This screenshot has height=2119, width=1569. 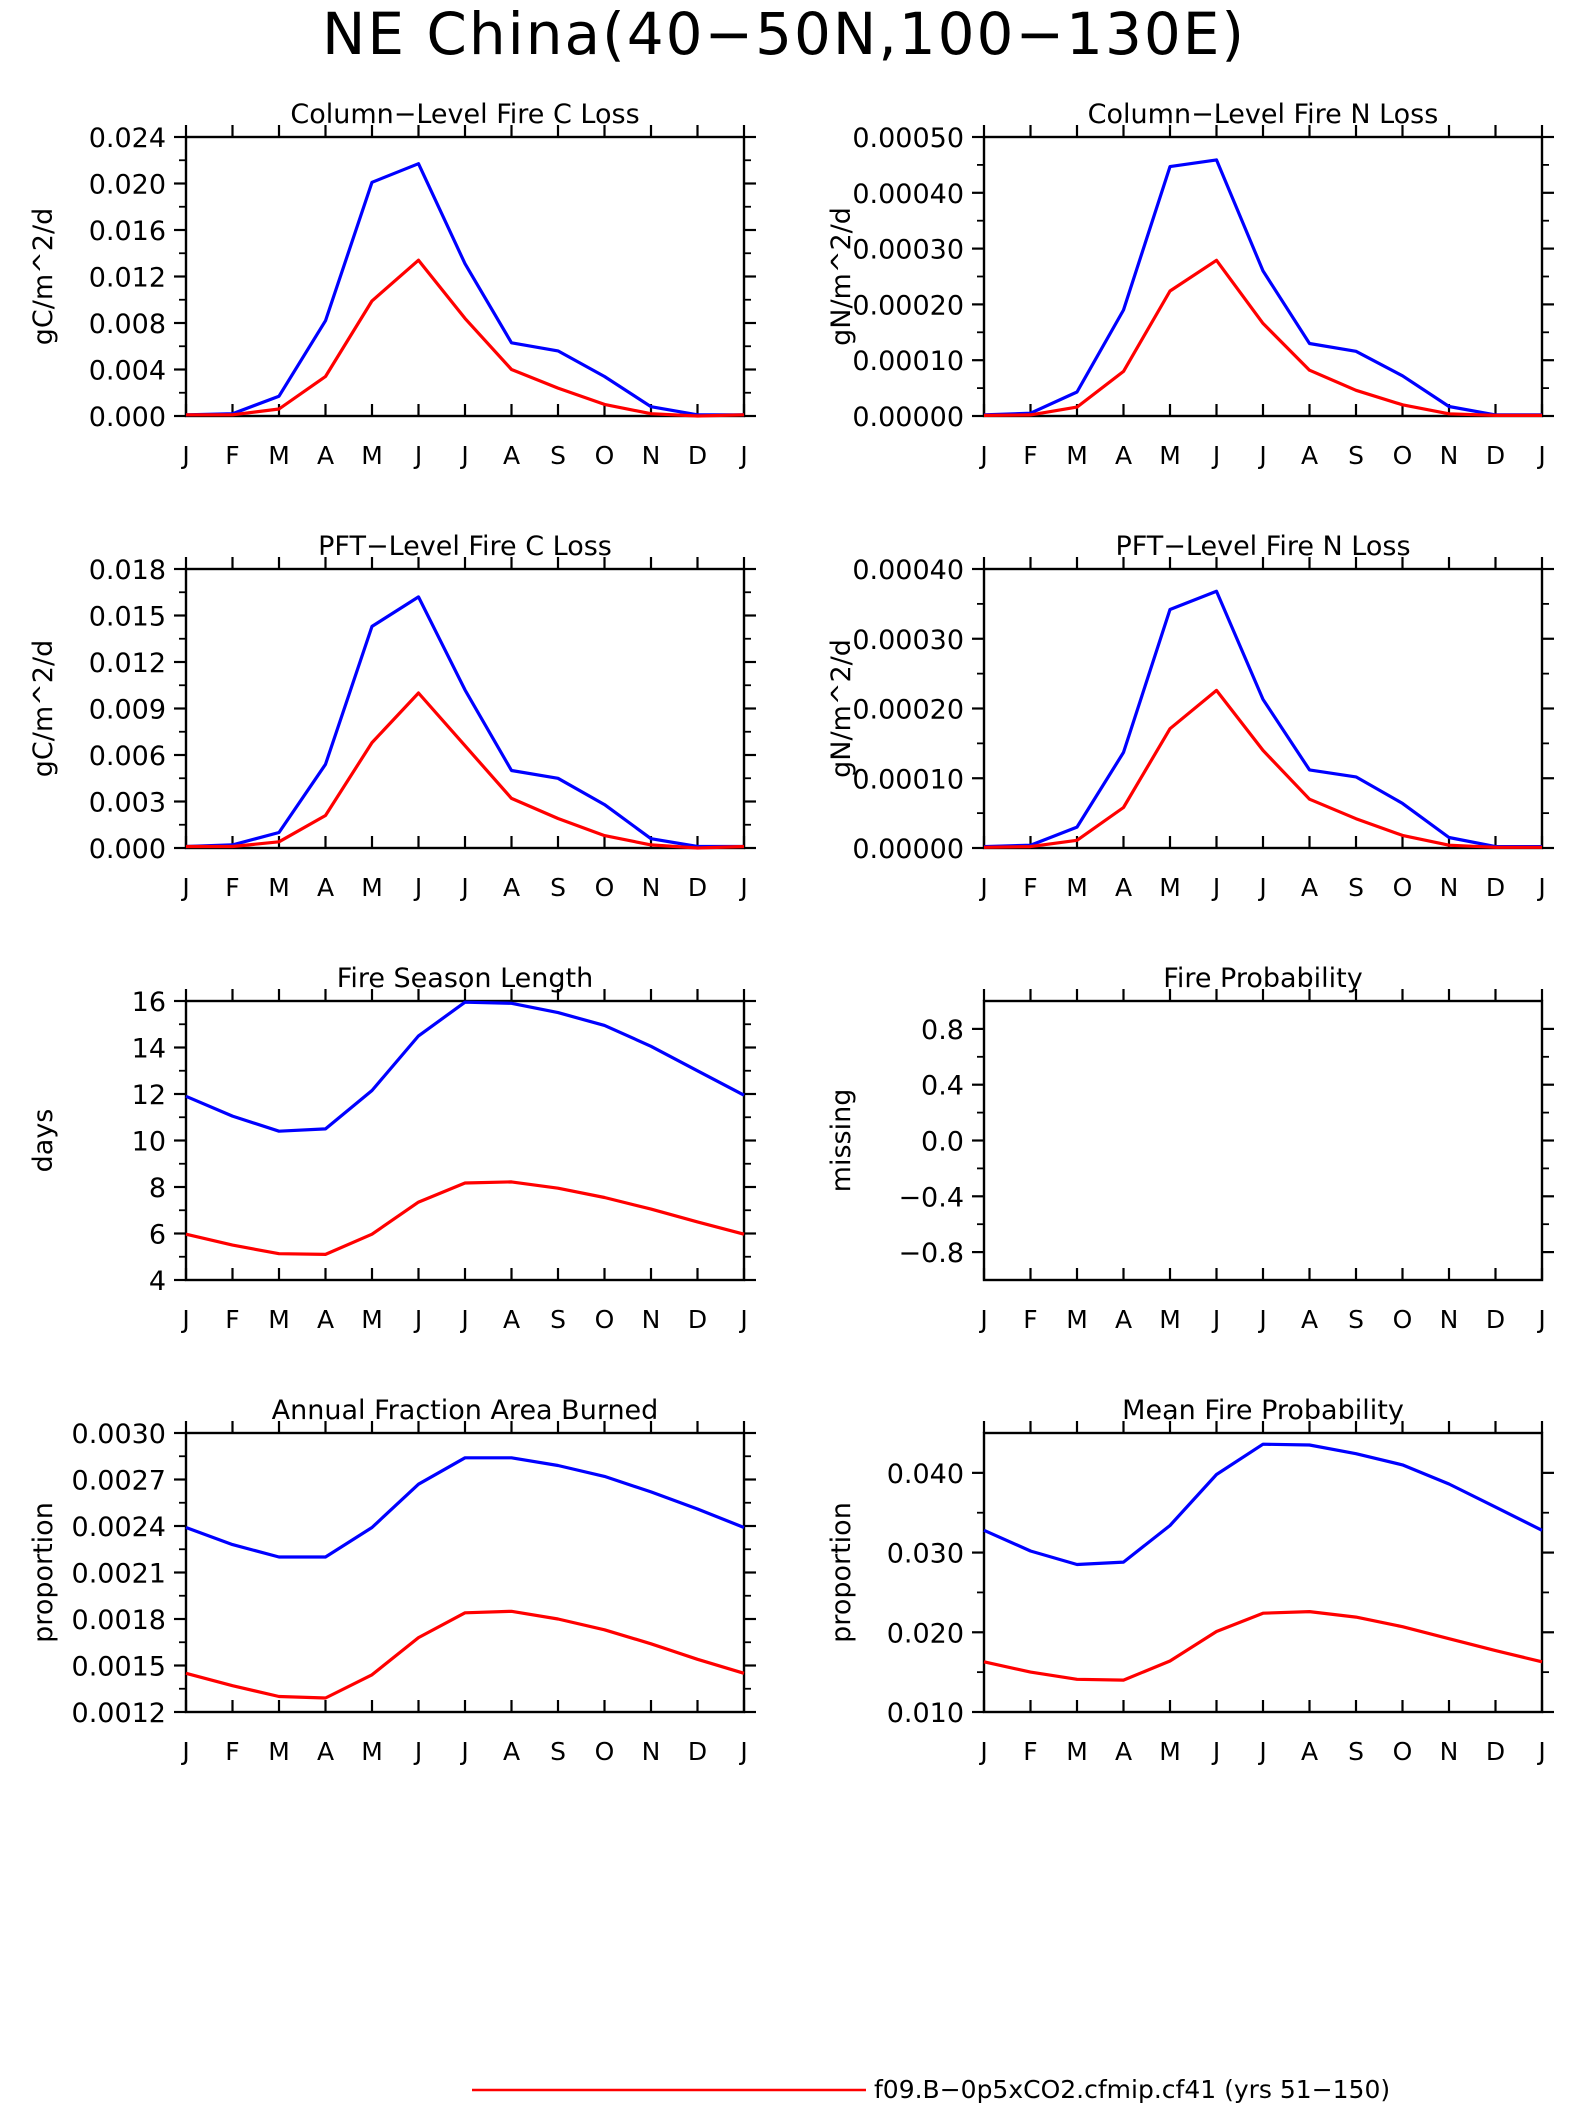 I want to click on chart-6-ytick-label: 0.0, so click(x=942, y=1142).